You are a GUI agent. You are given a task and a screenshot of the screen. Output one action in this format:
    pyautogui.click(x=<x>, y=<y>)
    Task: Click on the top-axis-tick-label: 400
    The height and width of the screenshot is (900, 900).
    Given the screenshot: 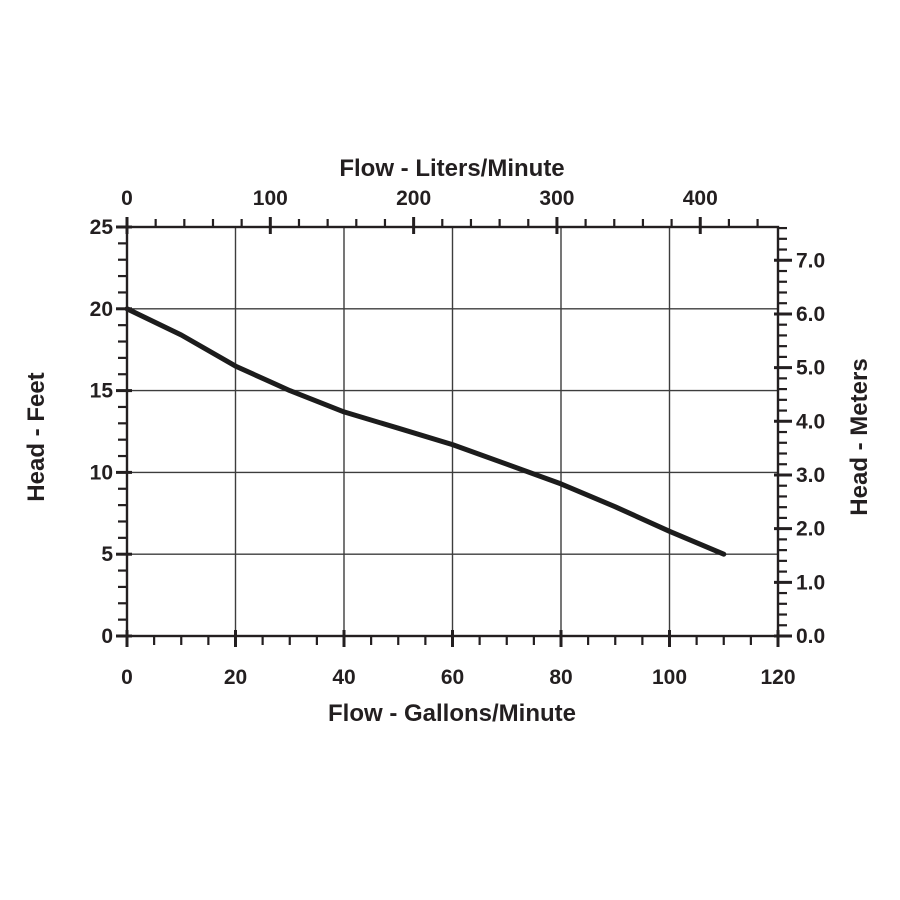 What is the action you would take?
    pyautogui.click(x=700, y=198)
    